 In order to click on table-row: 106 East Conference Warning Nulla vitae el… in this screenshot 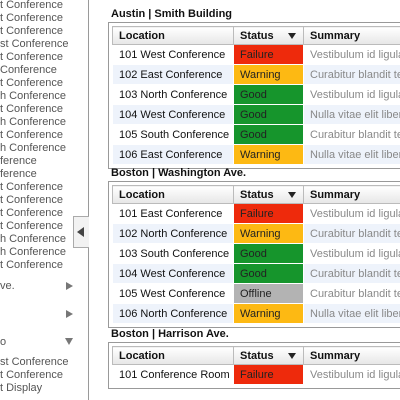, I will do `click(256, 154)`.